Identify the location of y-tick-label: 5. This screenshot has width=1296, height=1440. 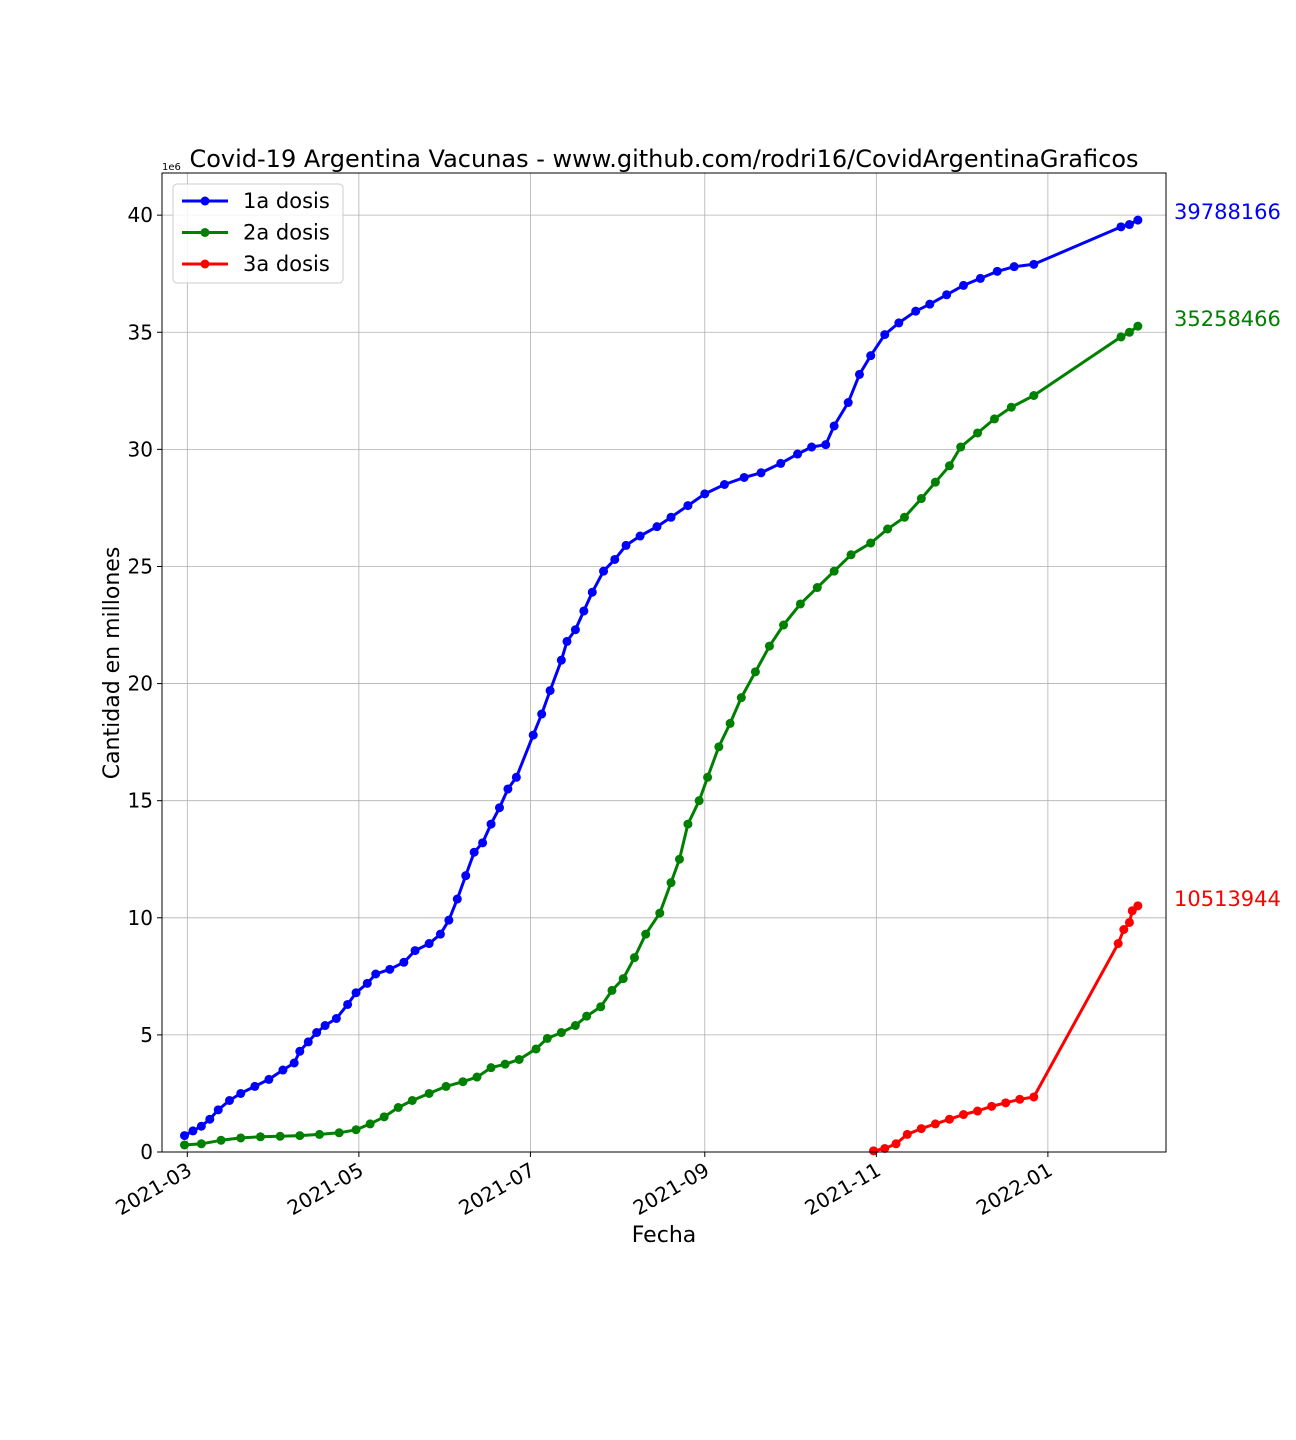
(146, 1035).